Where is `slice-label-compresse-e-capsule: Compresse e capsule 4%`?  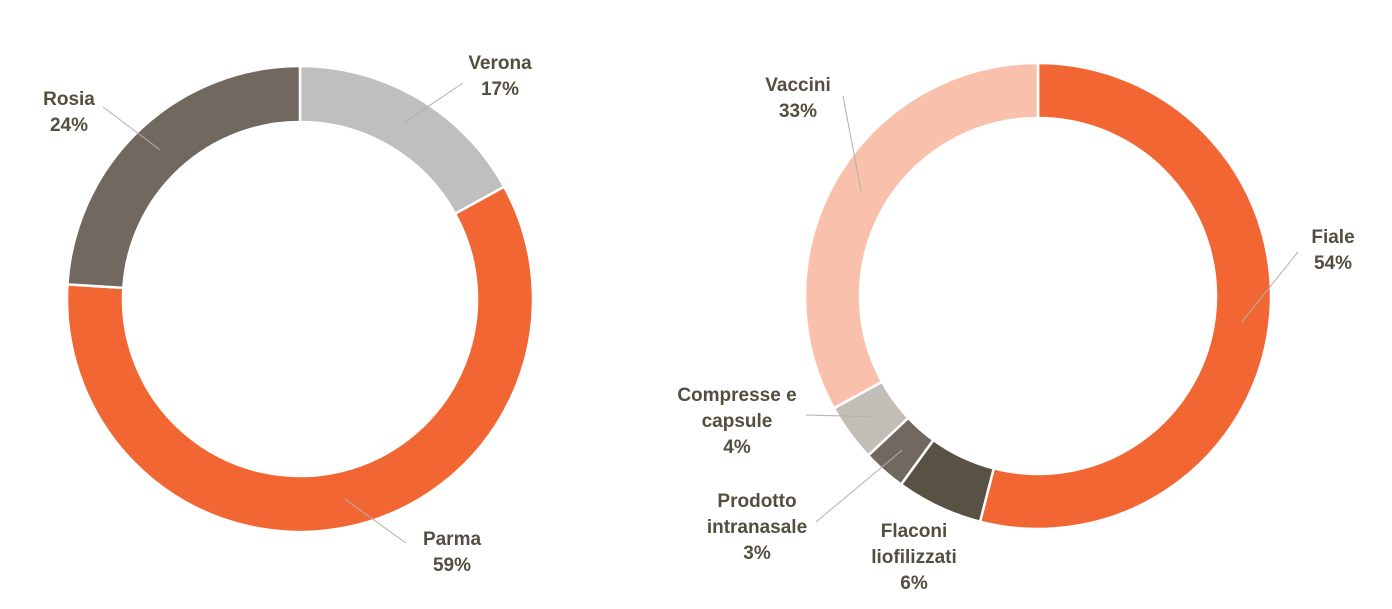
slice-label-compresse-e-capsule: Compresse e capsule 4% is located at coordinates (736, 421).